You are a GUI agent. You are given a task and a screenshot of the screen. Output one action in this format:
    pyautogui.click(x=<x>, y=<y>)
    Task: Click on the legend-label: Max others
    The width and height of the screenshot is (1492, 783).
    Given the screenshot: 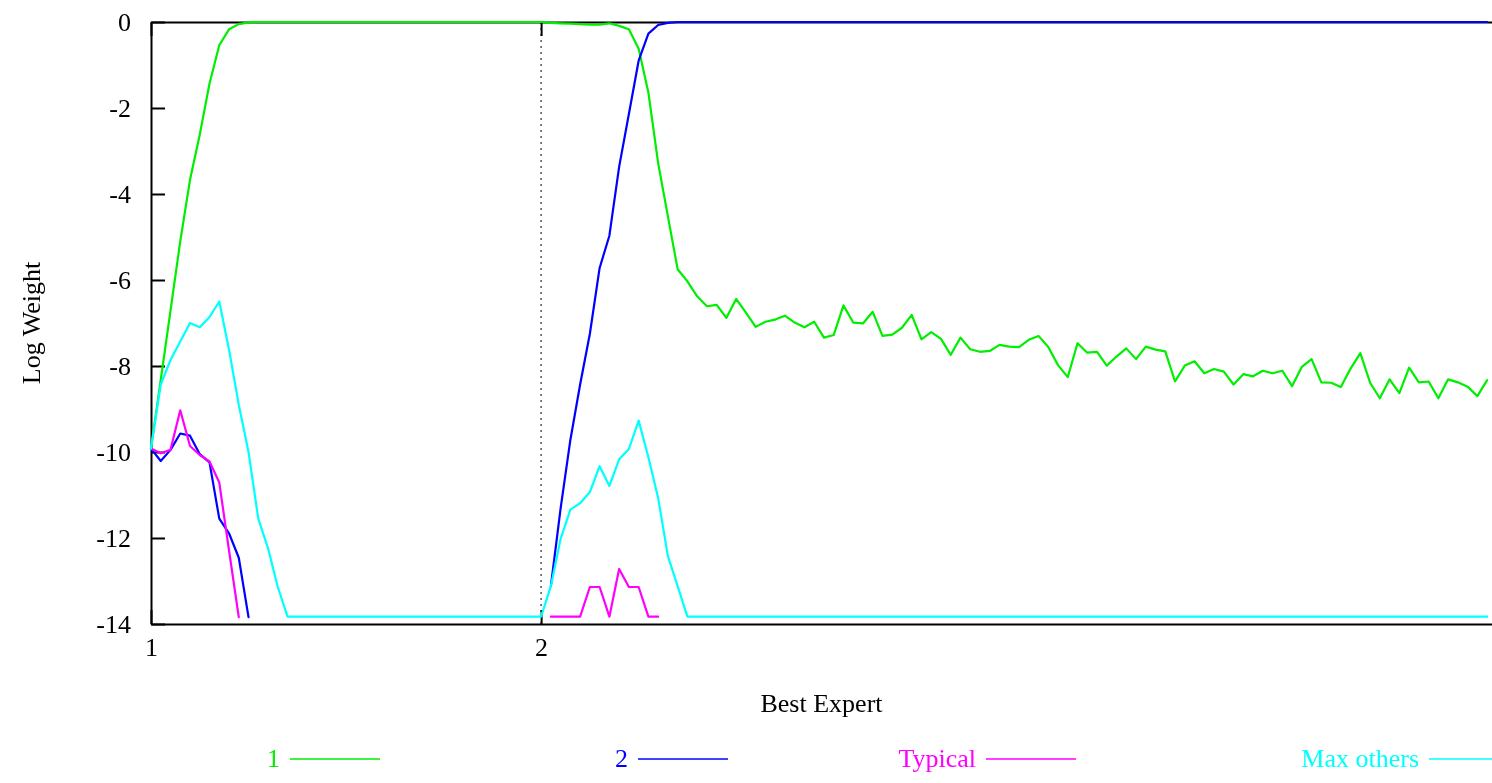 What is the action you would take?
    pyautogui.click(x=1360, y=758)
    